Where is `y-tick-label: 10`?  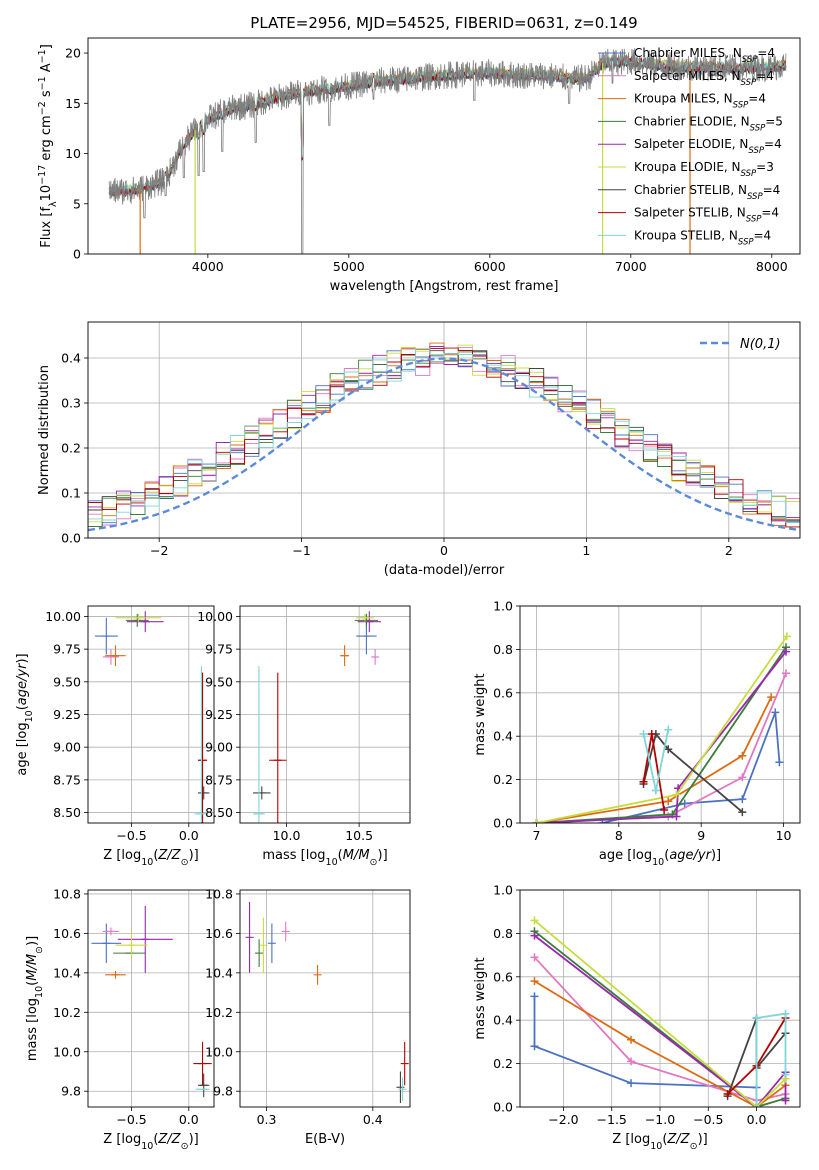
y-tick-label: 10 is located at coordinates (73, 153).